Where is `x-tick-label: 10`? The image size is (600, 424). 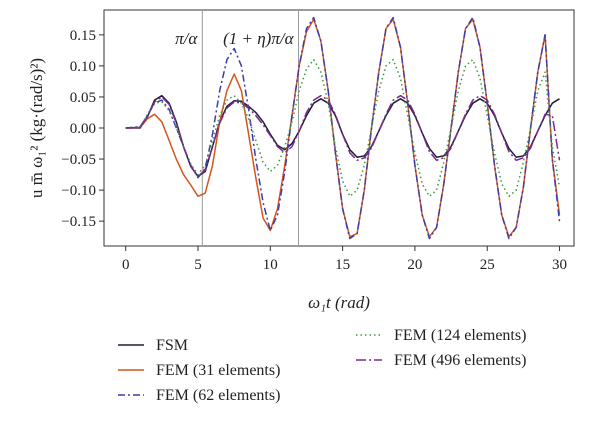 x-tick-label: 10 is located at coordinates (270, 265).